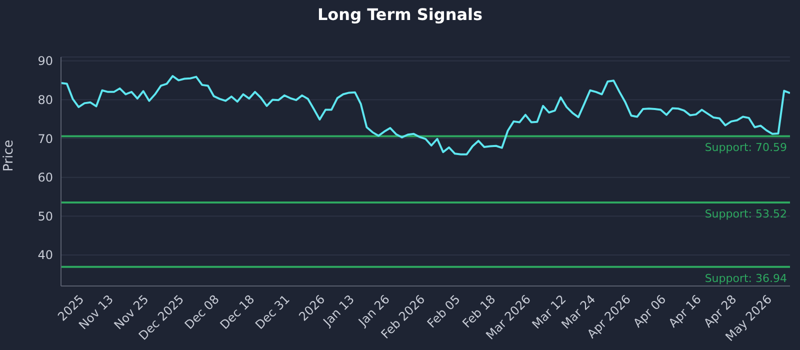  I want to click on ref-line-label: Support: 70.59, so click(745, 147).